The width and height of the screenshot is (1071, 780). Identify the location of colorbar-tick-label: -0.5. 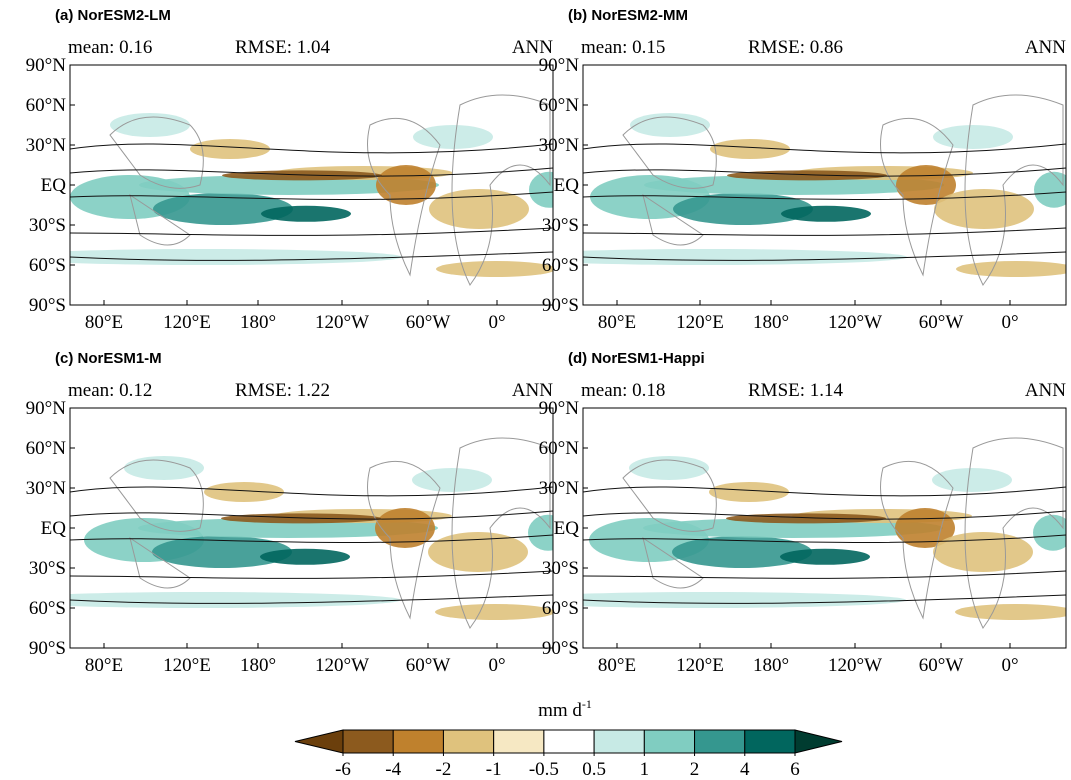
(544, 769).